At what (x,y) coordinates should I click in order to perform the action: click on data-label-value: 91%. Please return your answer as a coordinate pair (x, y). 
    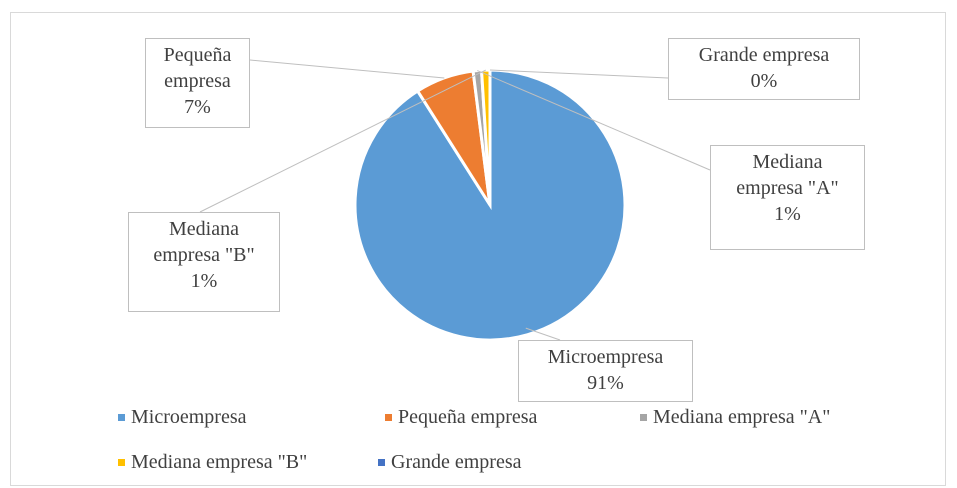
    Looking at the image, I should click on (605, 383).